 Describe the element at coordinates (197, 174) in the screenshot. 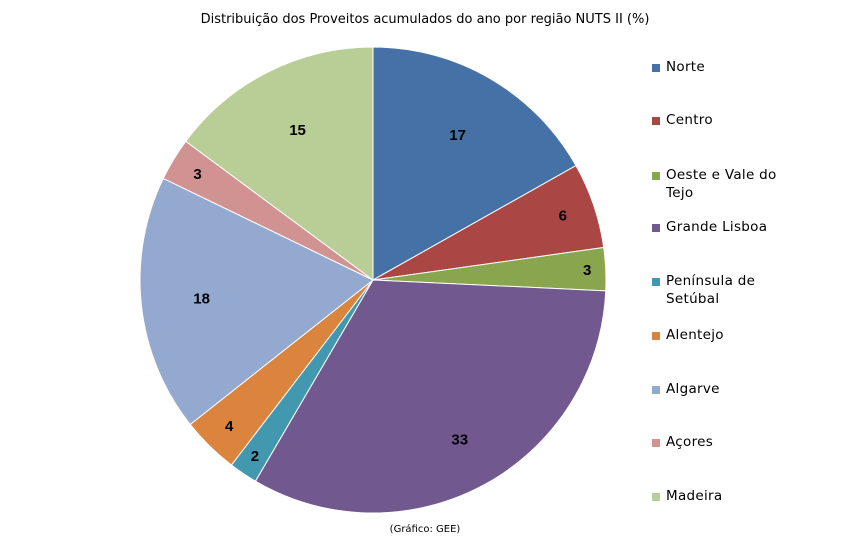

I see `data-label-8: 3` at that location.